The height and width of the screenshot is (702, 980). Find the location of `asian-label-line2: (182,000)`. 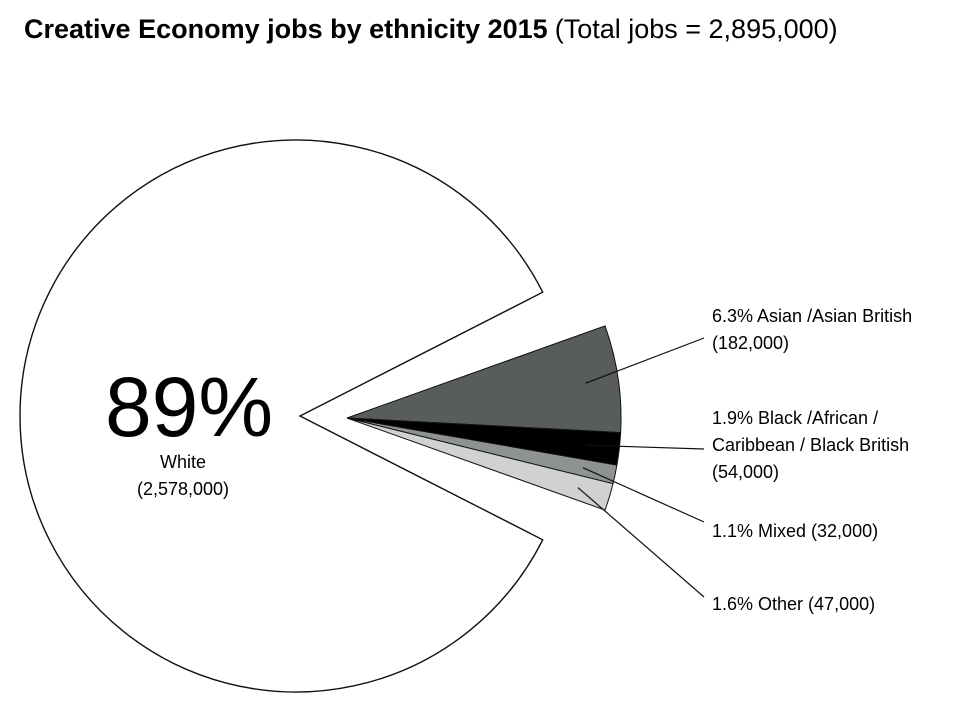

asian-label-line2: (182,000) is located at coordinates (750, 343).